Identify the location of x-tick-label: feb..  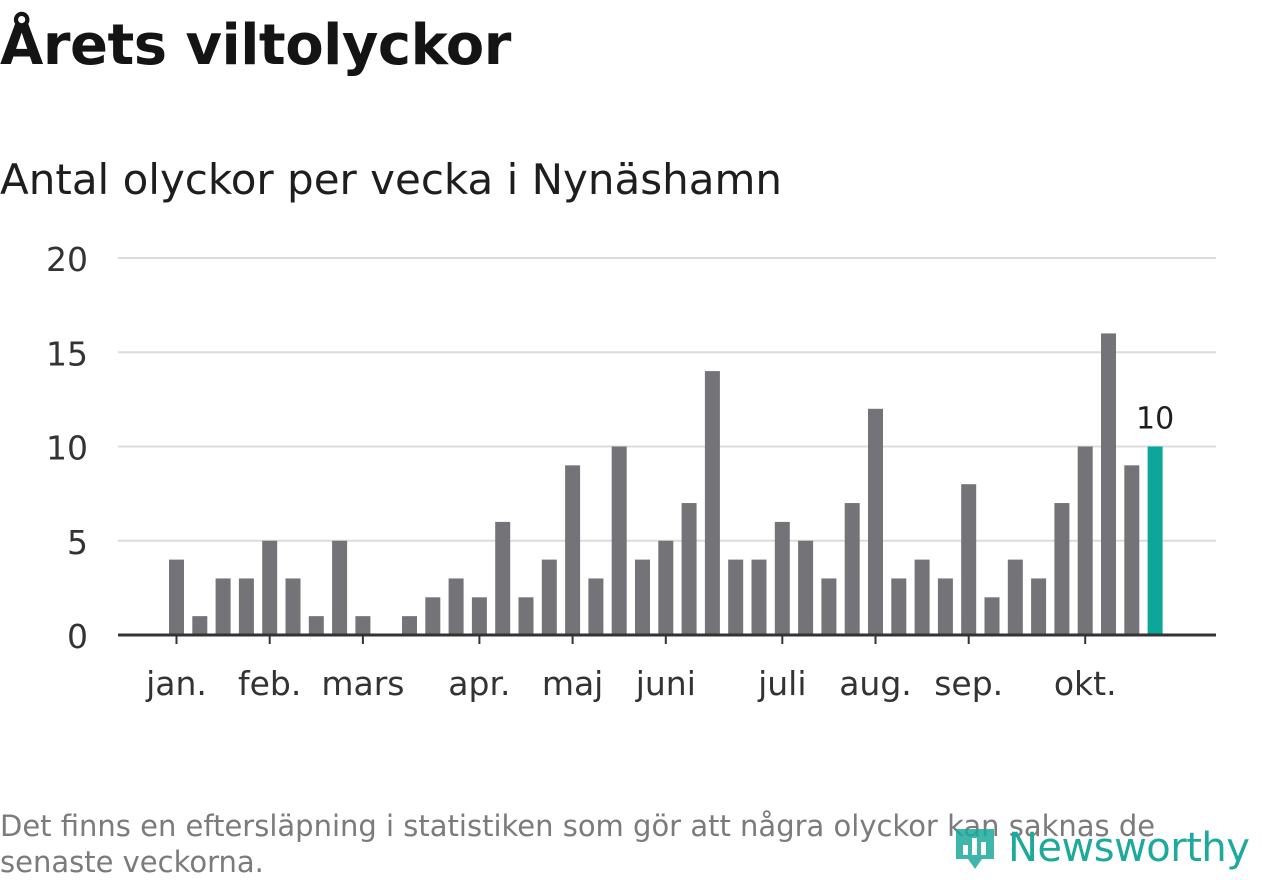
(269, 683).